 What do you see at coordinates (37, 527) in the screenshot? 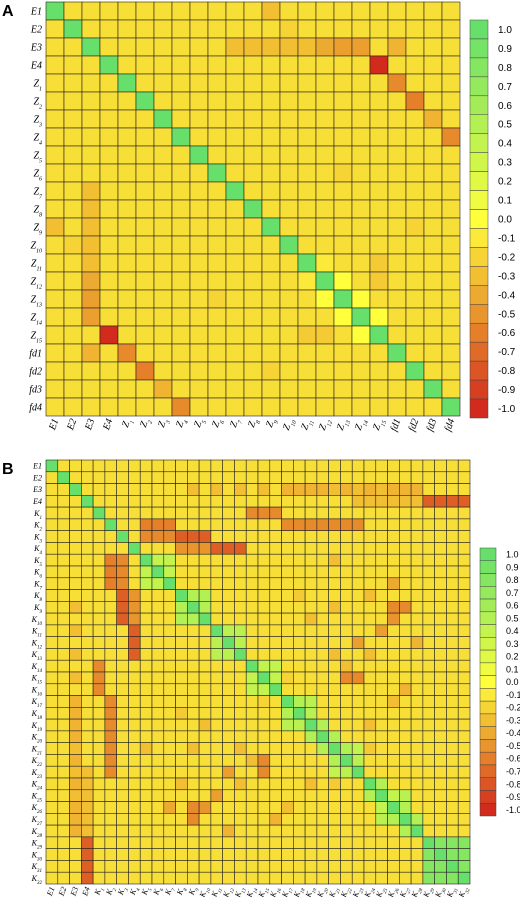
I see `row-tick-label: K2` at bounding box center [37, 527].